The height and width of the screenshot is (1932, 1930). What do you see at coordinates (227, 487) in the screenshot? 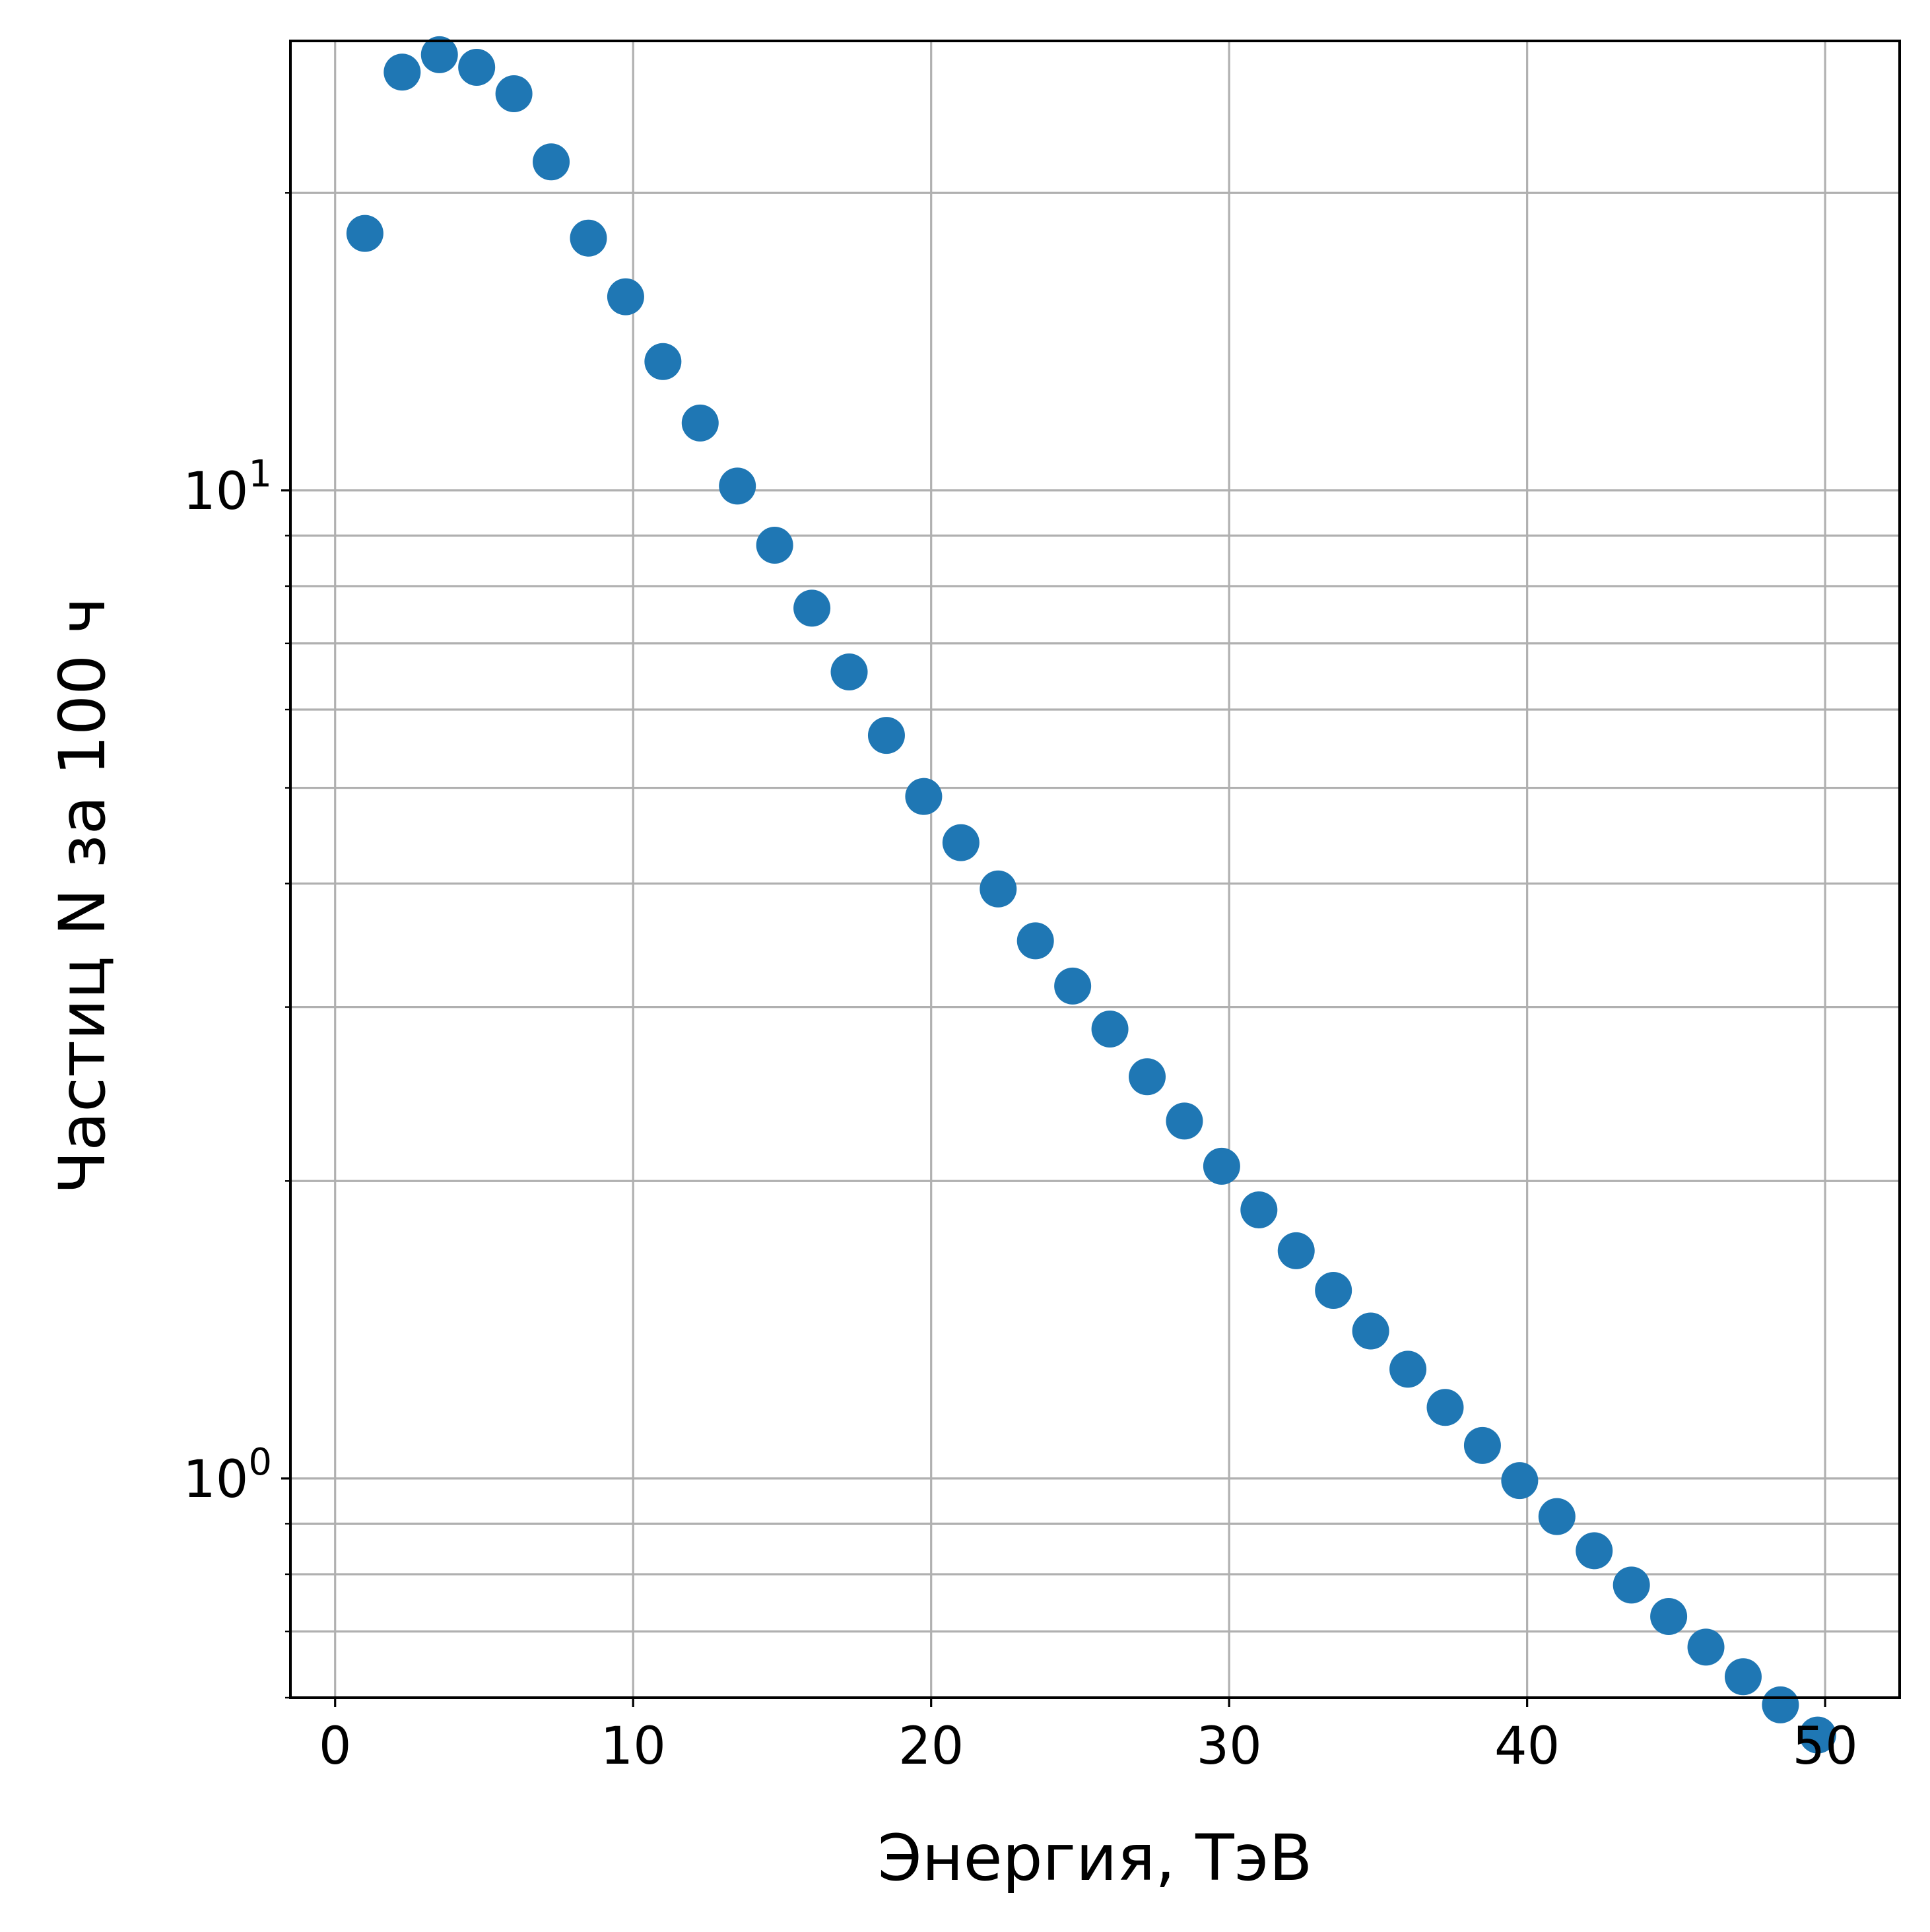
I see `y-tick-label: 10¹` at bounding box center [227, 487].